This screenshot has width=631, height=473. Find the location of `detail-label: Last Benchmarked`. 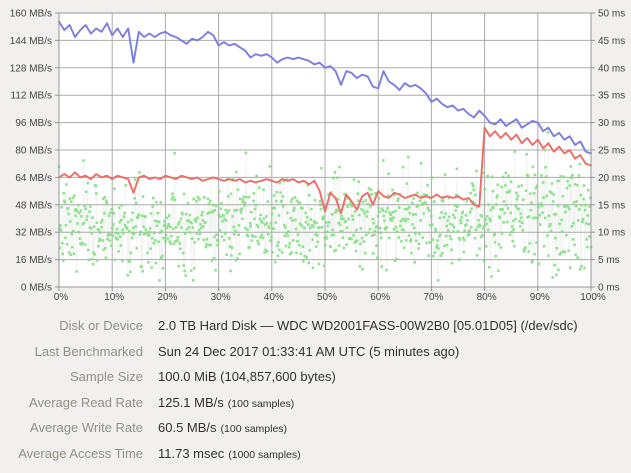

detail-label: Last Benchmarked is located at coordinates (88, 351).